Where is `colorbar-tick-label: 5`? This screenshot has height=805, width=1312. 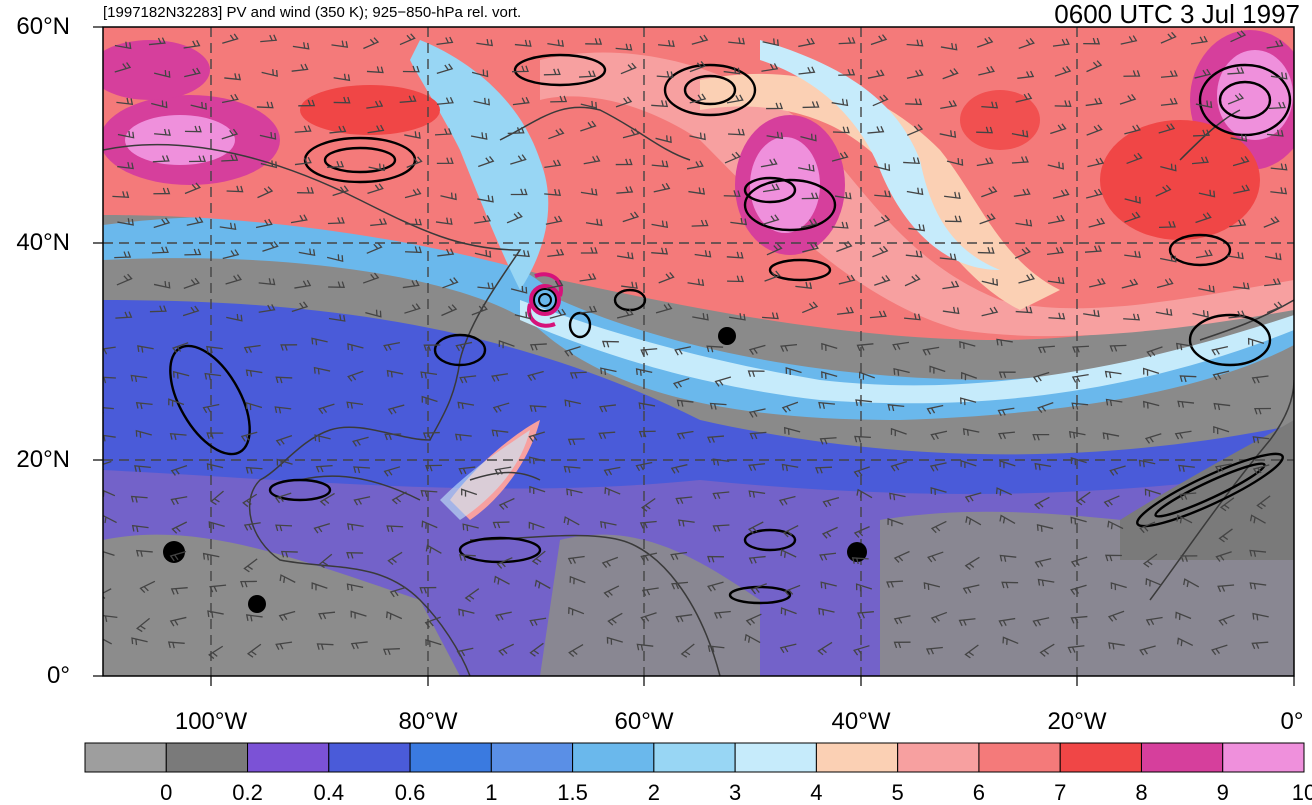 colorbar-tick-label: 5 is located at coordinates (897, 792).